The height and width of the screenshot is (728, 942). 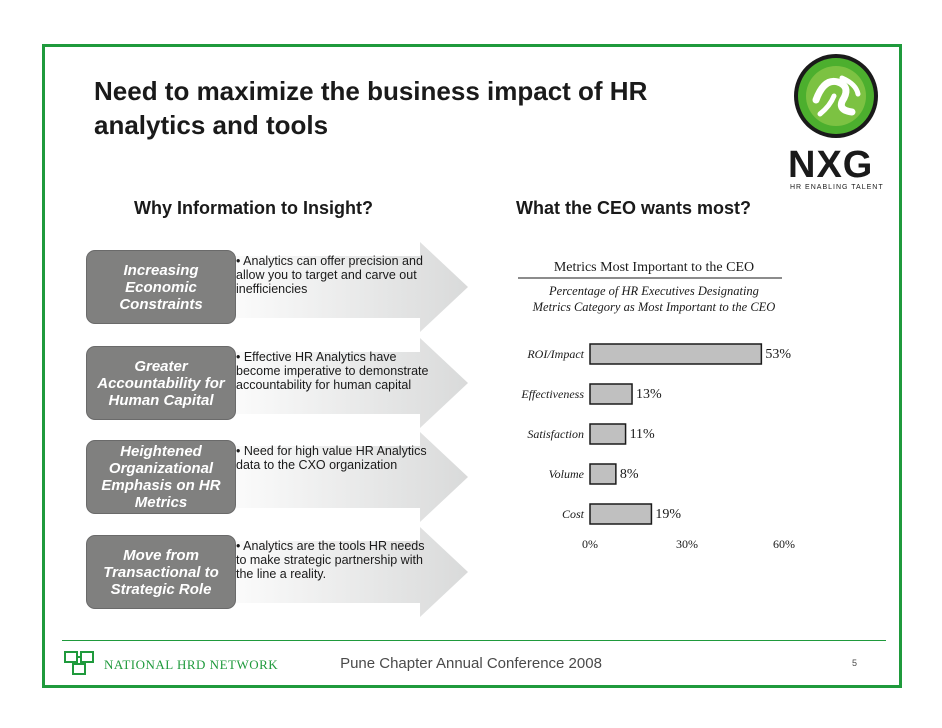 What do you see at coordinates (629, 474) in the screenshot?
I see `value-label: 8%` at bounding box center [629, 474].